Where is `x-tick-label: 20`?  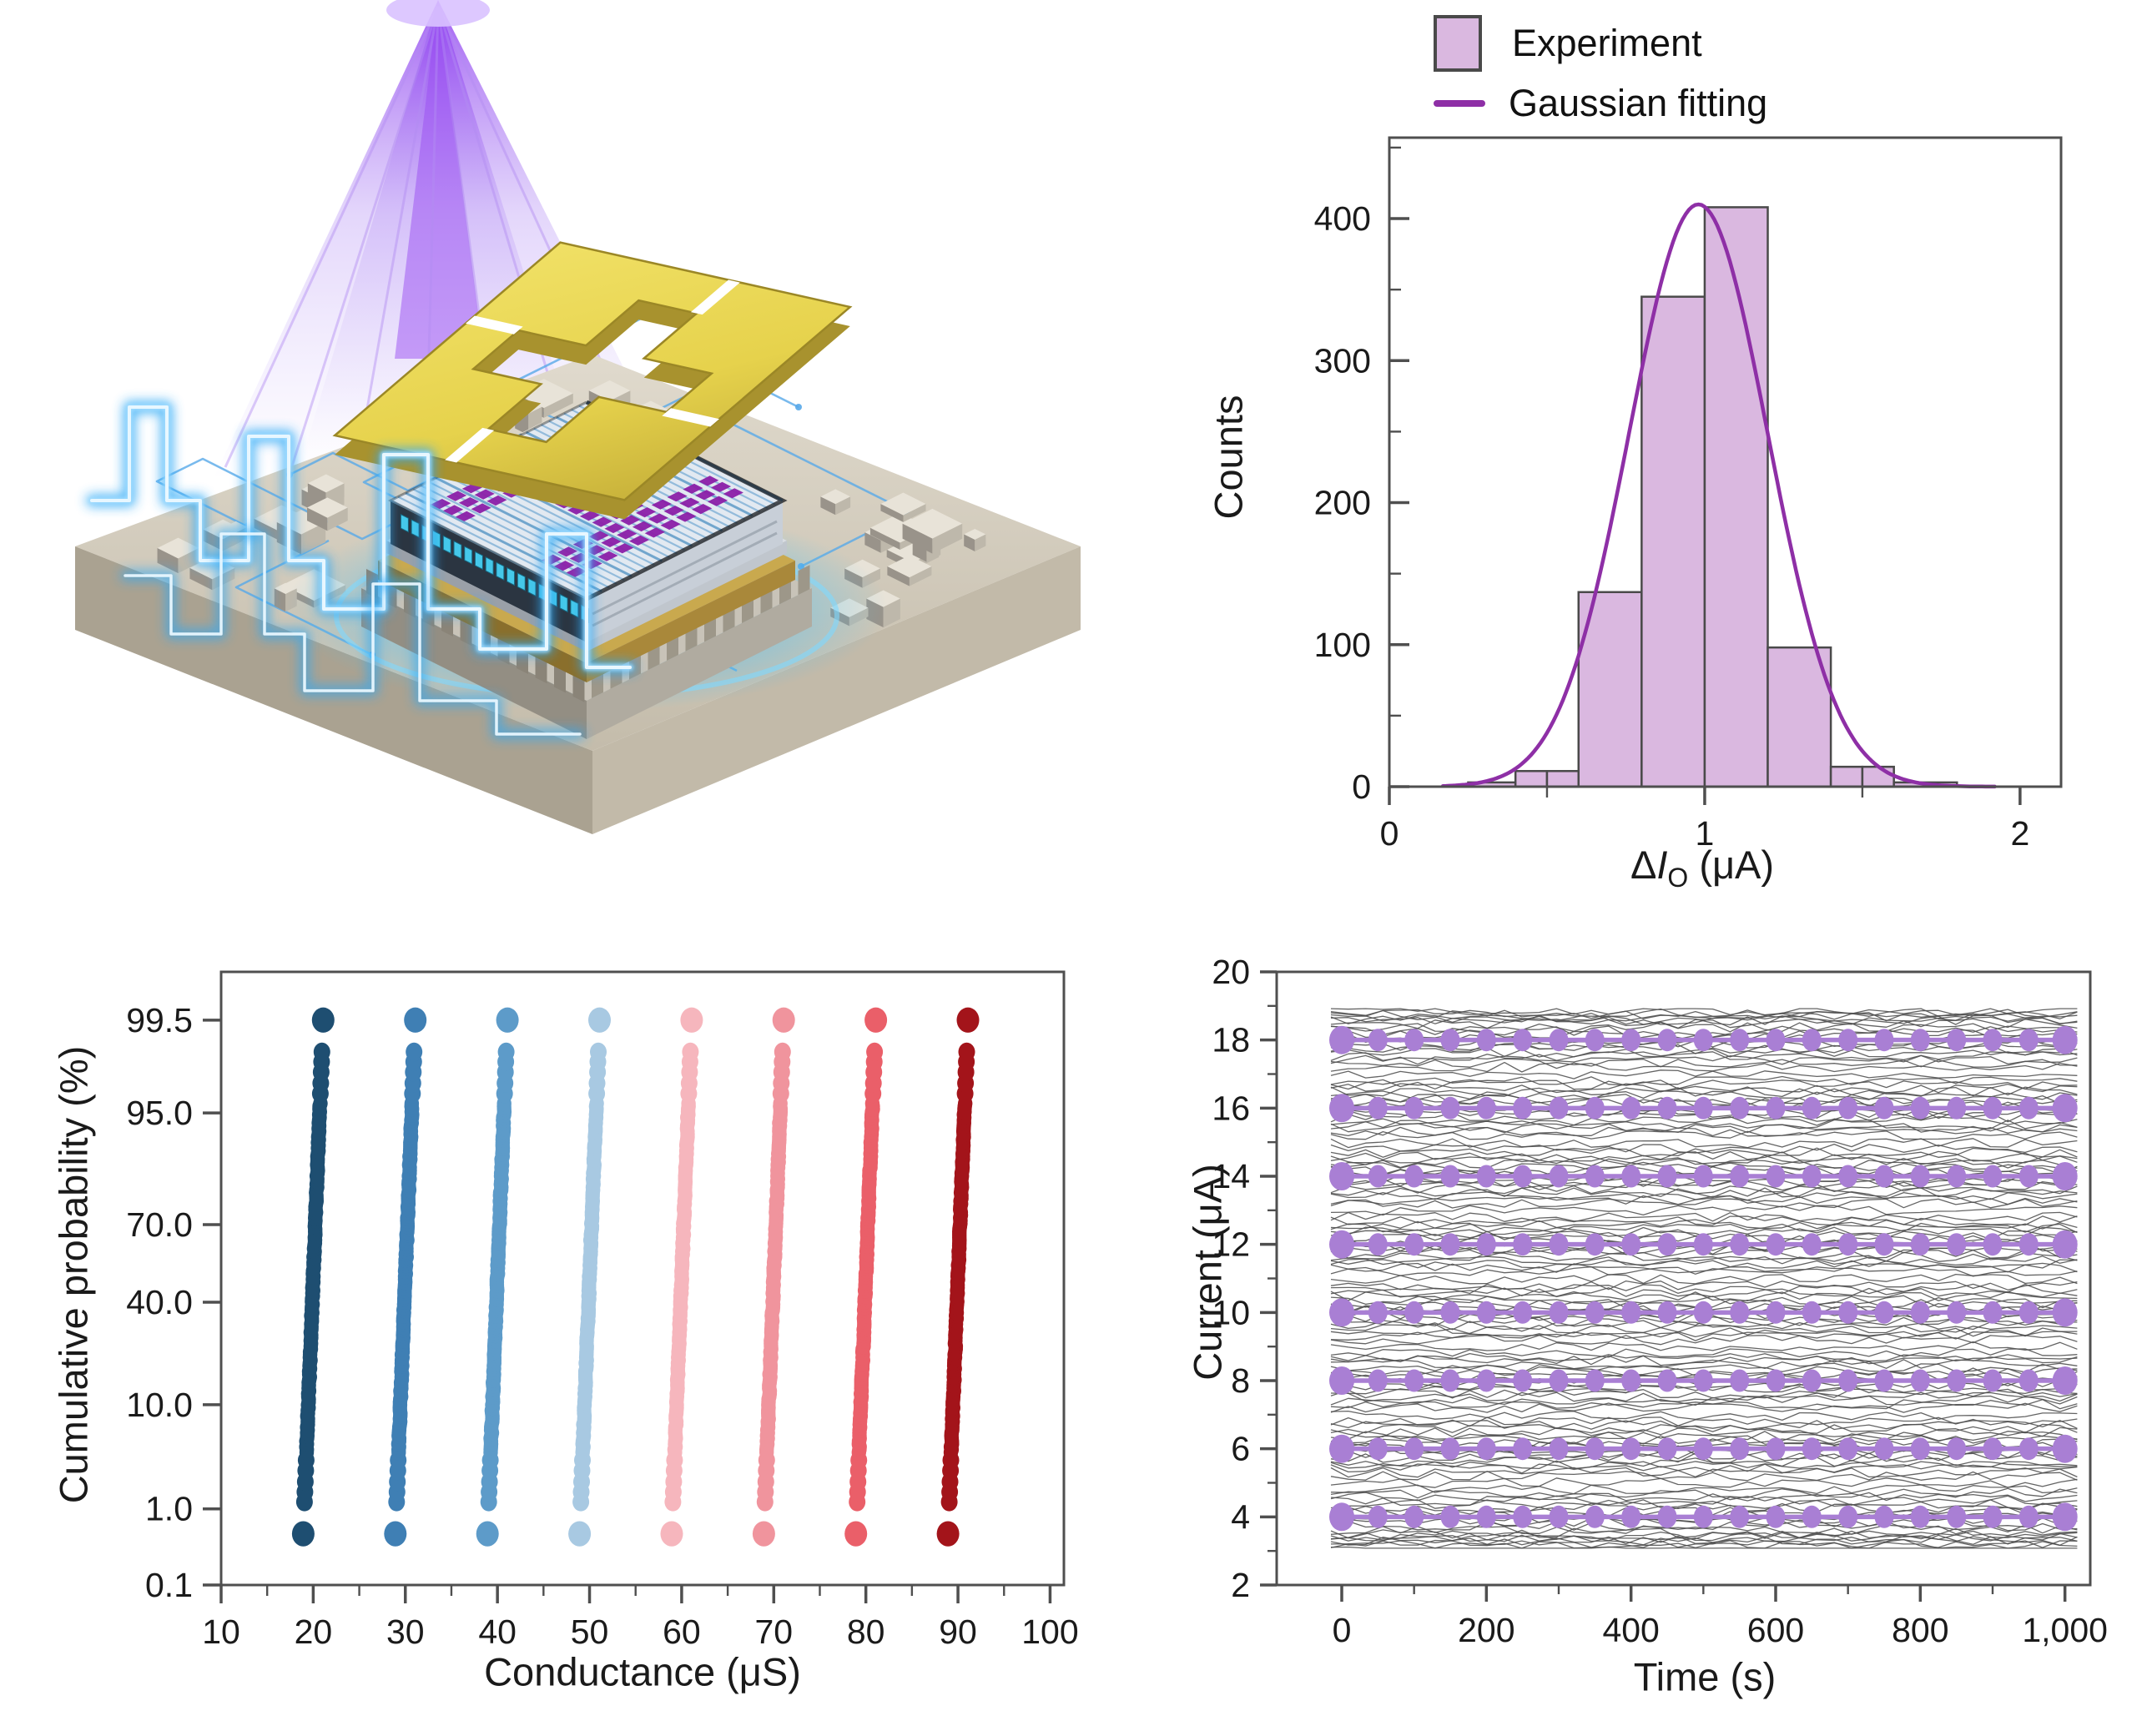
x-tick-label: 20 is located at coordinates (314, 1632).